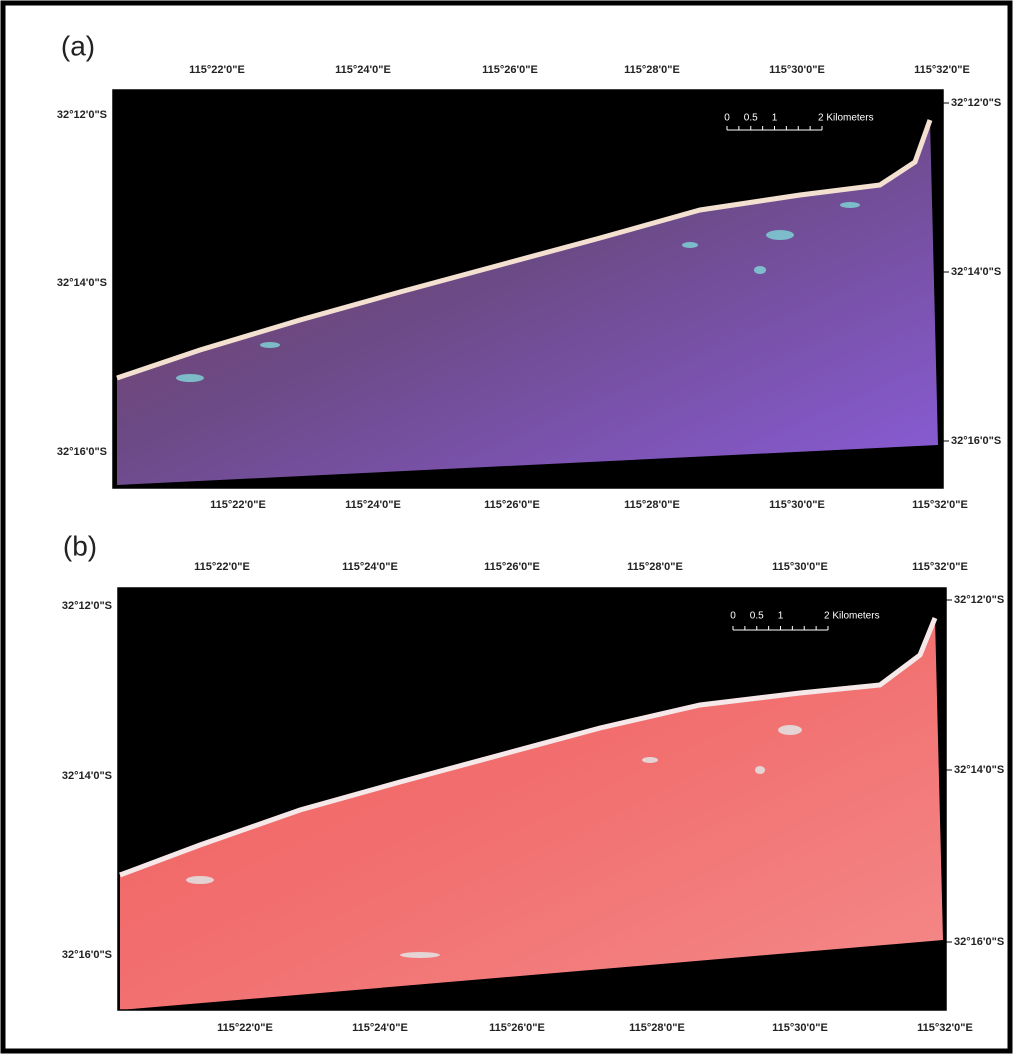  Describe the element at coordinates (78, 45) in the screenshot. I see `panel-label: (a)` at that location.